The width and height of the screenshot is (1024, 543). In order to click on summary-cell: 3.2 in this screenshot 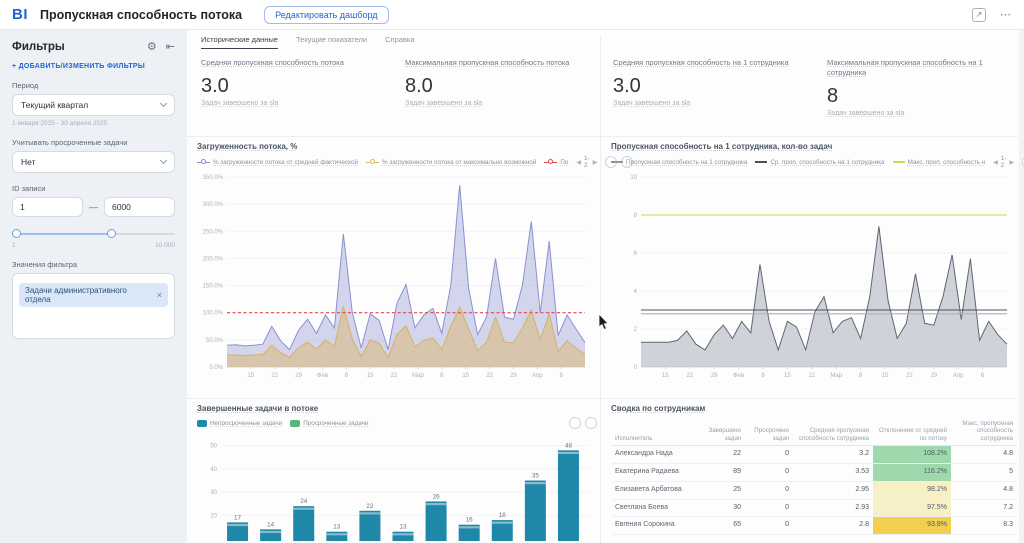, I will do `click(833, 455)`.